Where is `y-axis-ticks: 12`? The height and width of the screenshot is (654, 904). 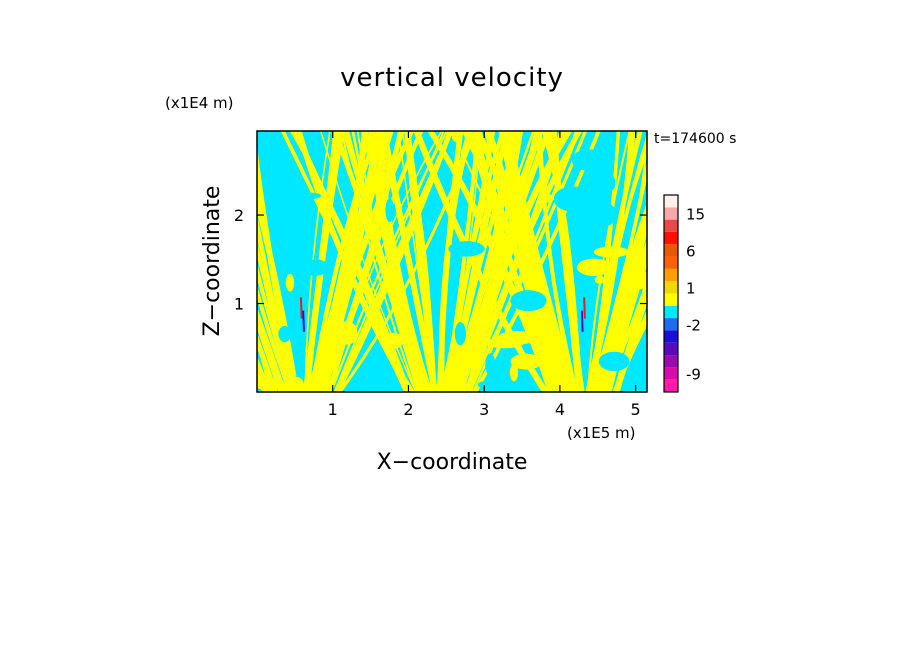
y-axis-ticks: 12 is located at coordinates (440, 260).